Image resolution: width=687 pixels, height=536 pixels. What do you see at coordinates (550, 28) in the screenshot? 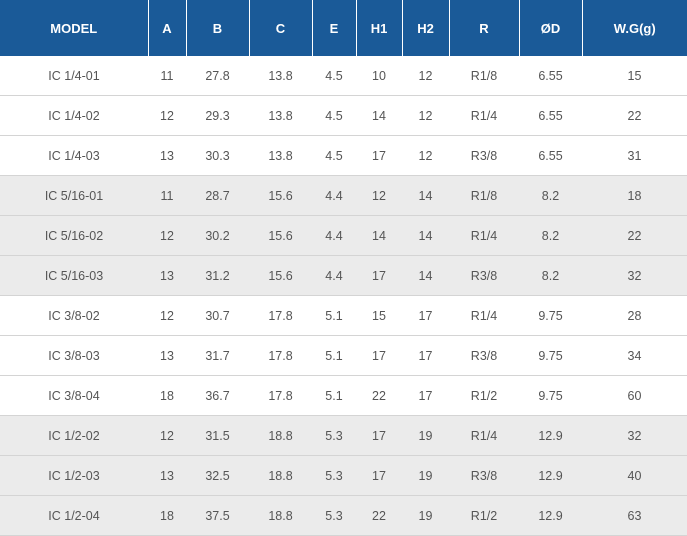
I see `header-od: ØD` at bounding box center [550, 28].